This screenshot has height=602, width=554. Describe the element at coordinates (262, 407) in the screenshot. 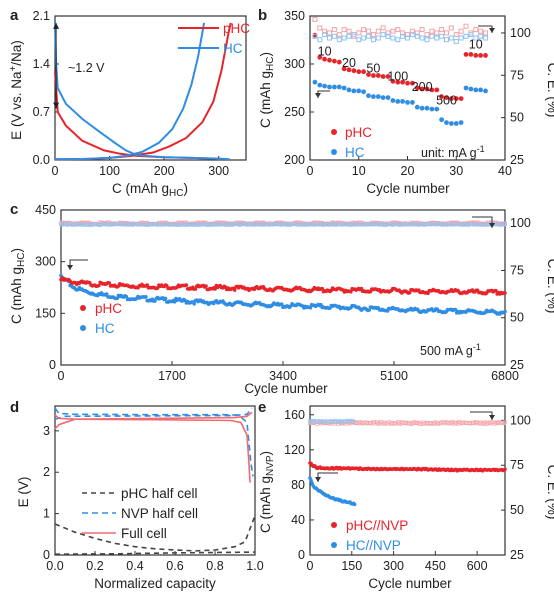

I see `panel-letter-e: e` at that location.